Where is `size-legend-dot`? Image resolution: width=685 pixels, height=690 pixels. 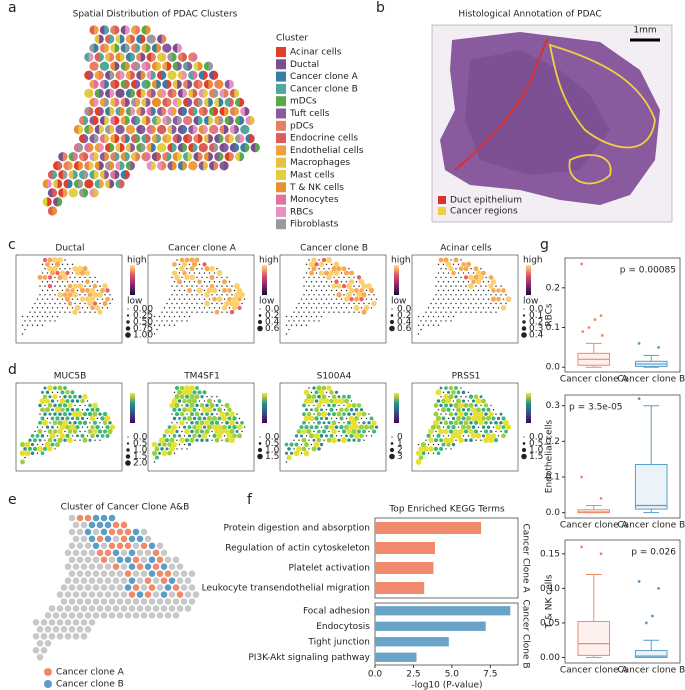
size-legend-dot is located at coordinates (260, 315).